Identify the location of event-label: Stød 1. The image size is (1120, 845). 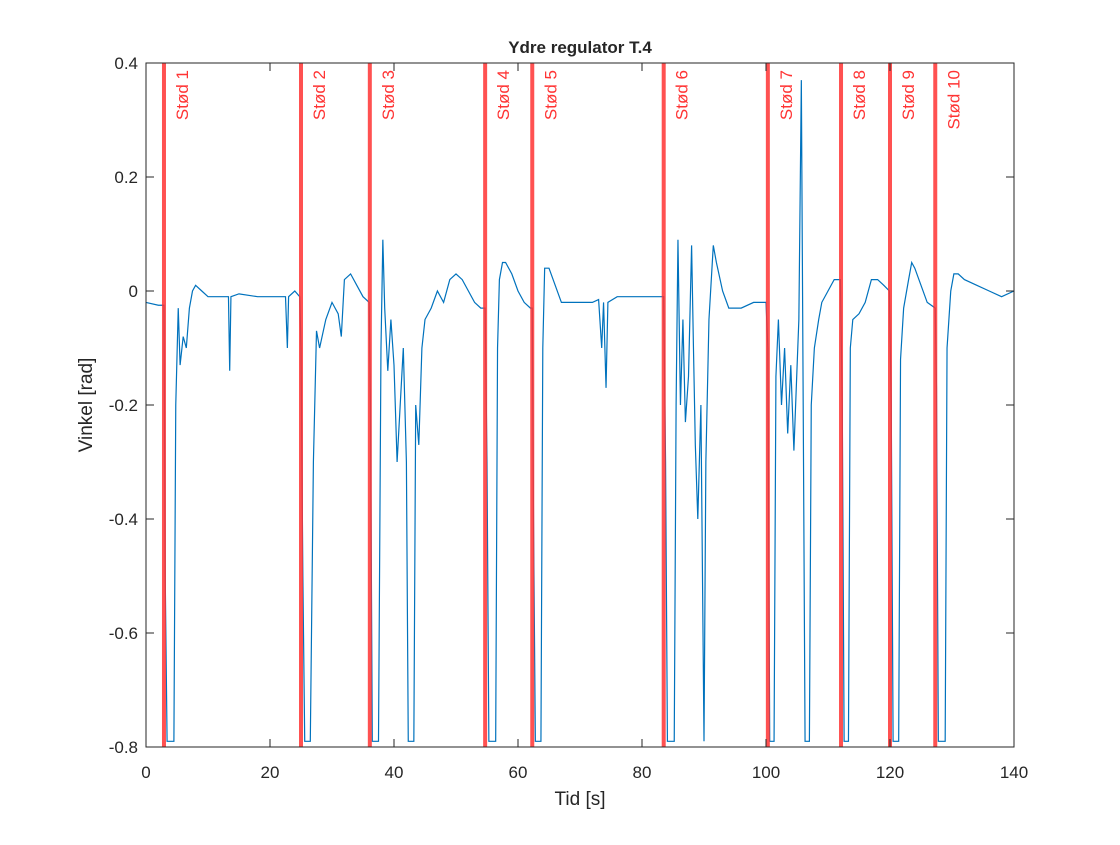
(182, 95).